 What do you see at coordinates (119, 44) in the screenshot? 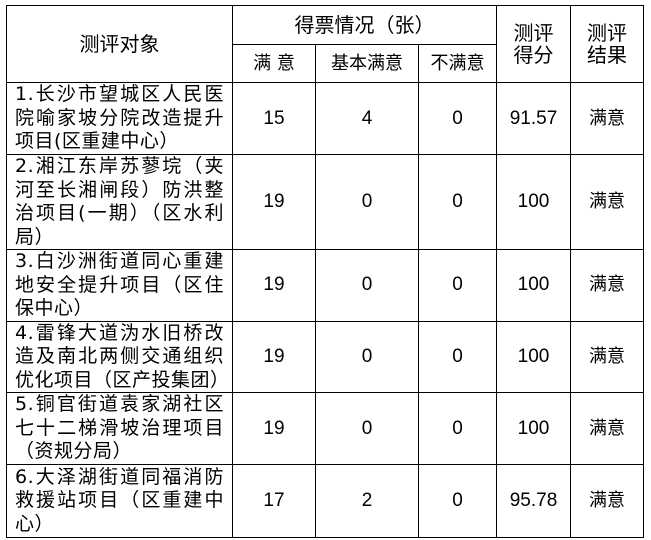
I see `header-subject: 测评对象` at bounding box center [119, 44].